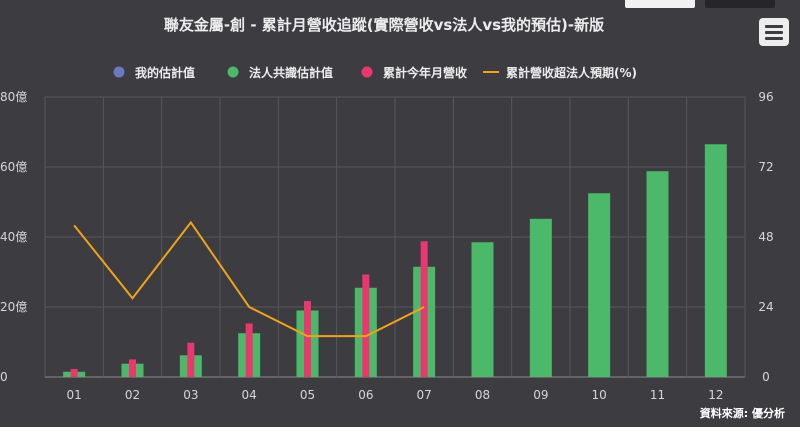 The width and height of the screenshot is (800, 427). Describe the element at coordinates (766, 377) in the screenshot. I see `y-right-tick-label: 0` at that location.